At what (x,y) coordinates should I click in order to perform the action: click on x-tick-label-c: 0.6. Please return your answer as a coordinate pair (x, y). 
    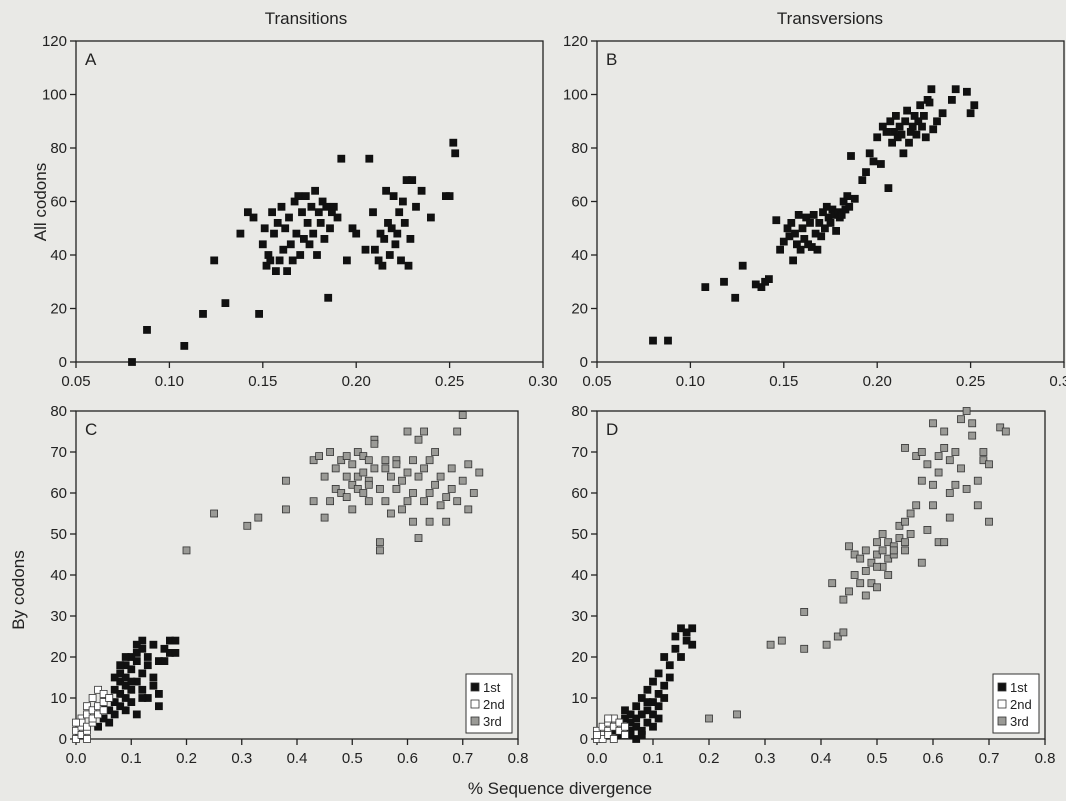
    Looking at the image, I should click on (407, 758).